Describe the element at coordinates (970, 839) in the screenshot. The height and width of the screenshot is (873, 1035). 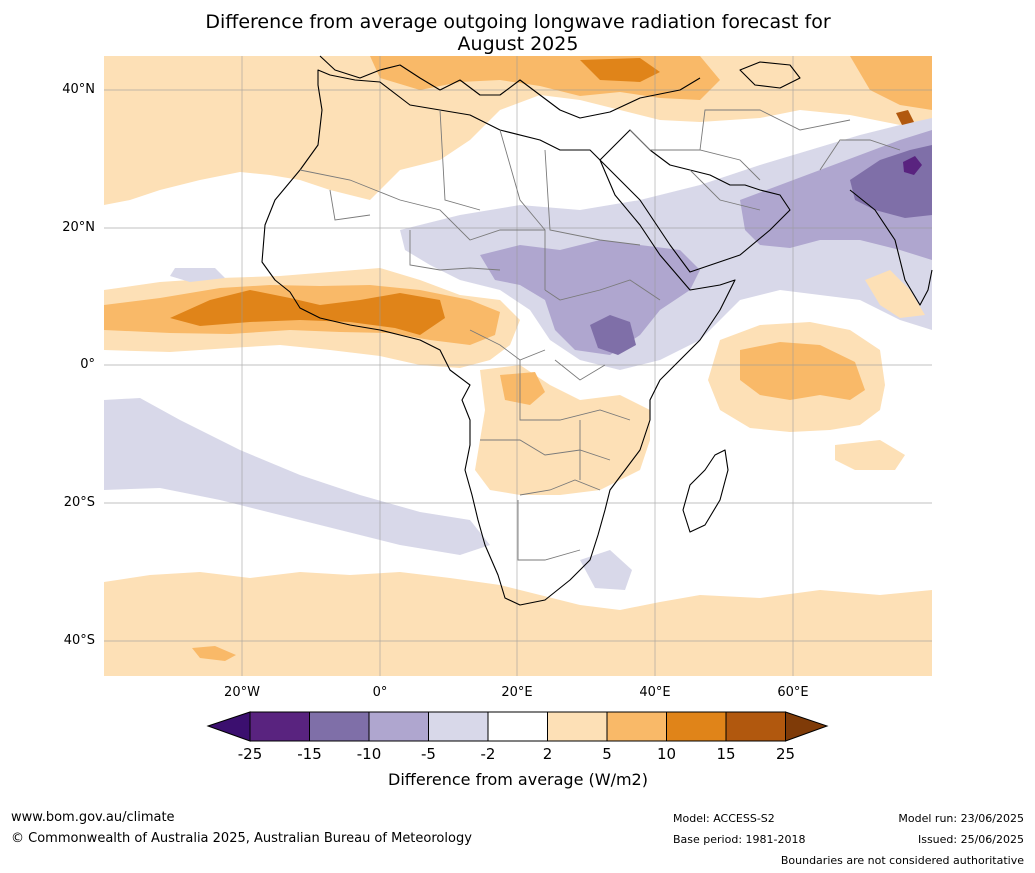
I see `footer-issued: Issued: 25/06/2025` at that location.